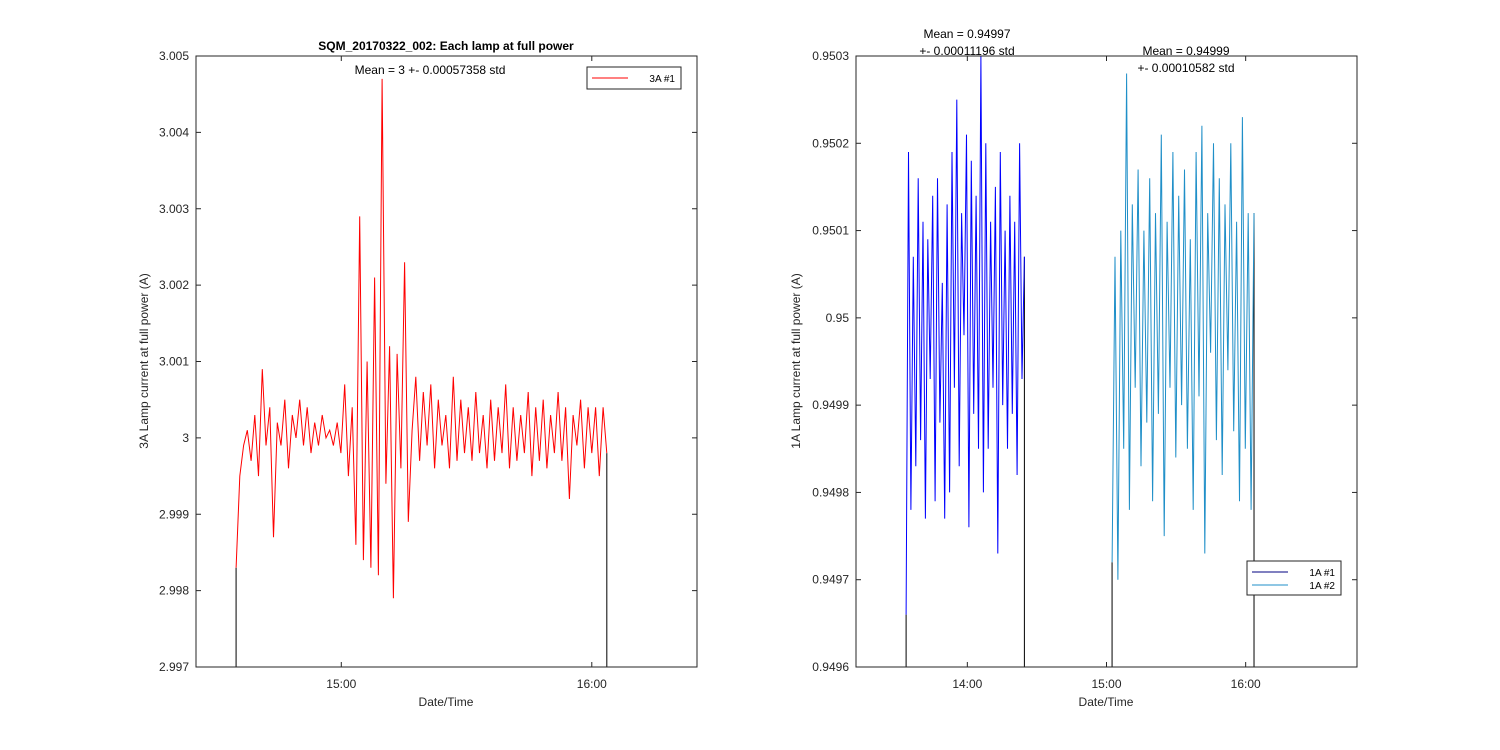  I want to click on y-tick-label: 3.003, so click(174, 209).